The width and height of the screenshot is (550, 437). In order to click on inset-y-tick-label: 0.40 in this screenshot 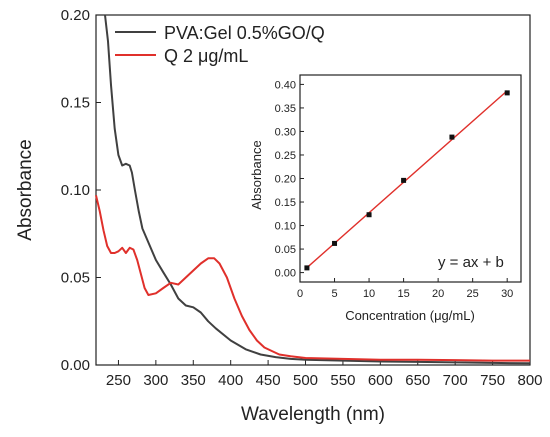, I will do `click(285, 85)`.